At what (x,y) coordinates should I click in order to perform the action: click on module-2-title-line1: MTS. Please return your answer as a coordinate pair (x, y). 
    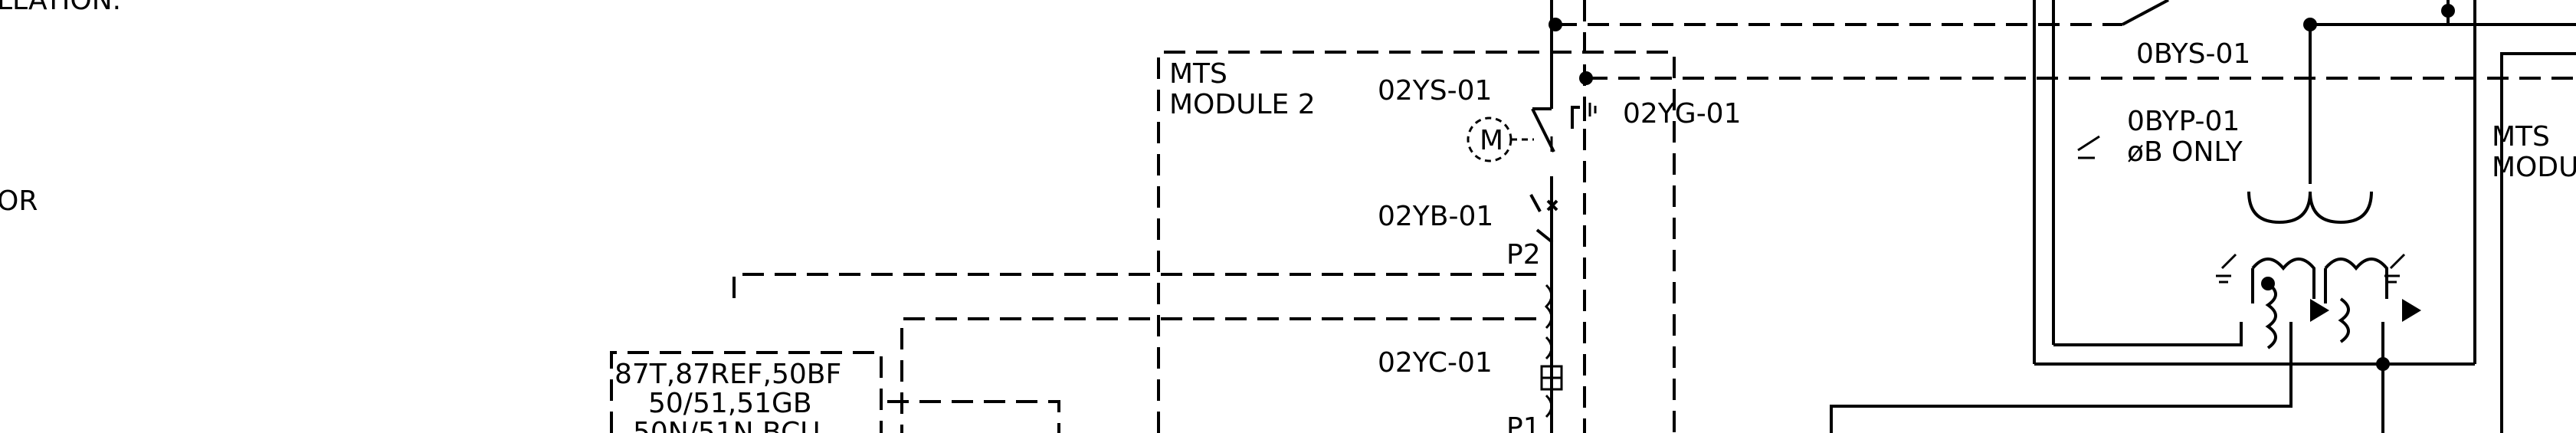
    Looking at the image, I should click on (1198, 74).